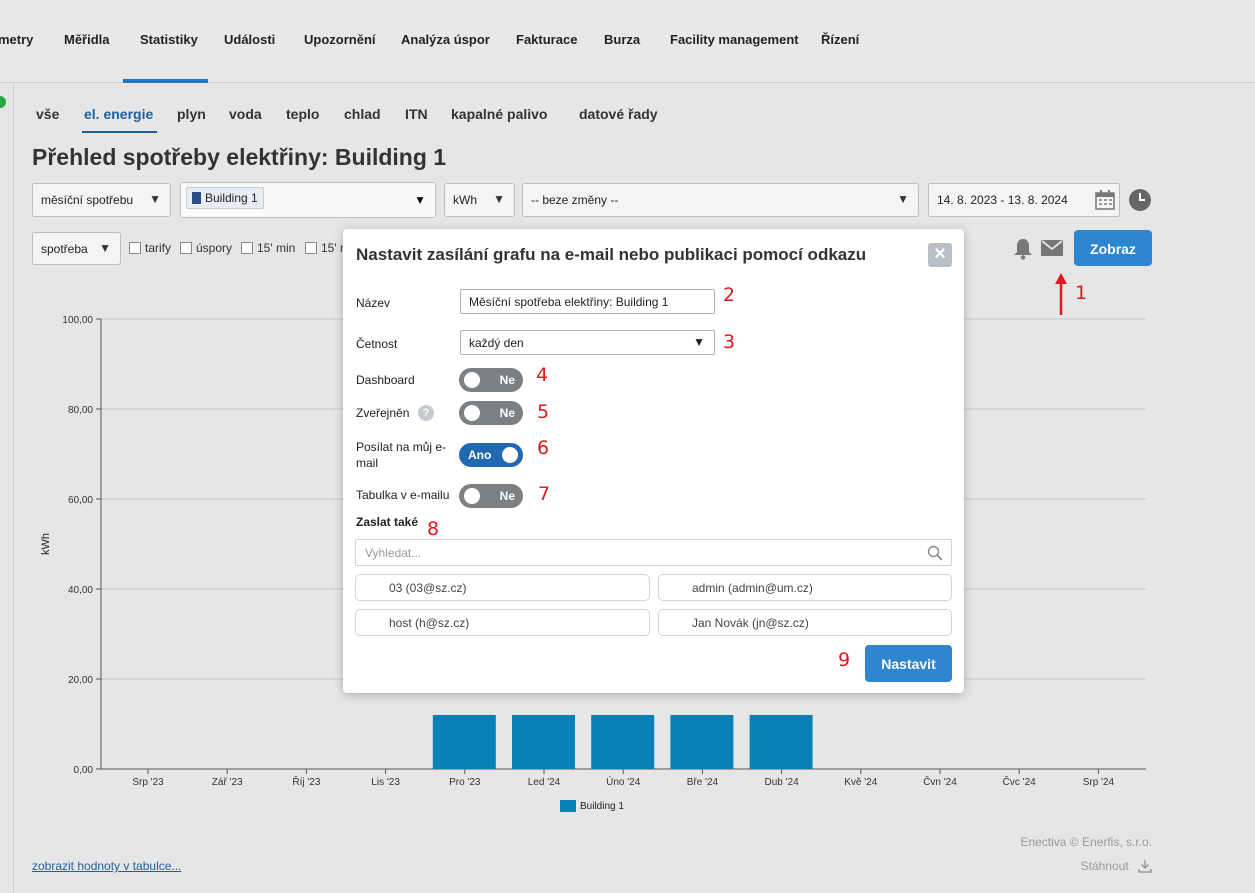  Describe the element at coordinates (80, 680) in the screenshot. I see `y-tick-label: 20,00` at that location.